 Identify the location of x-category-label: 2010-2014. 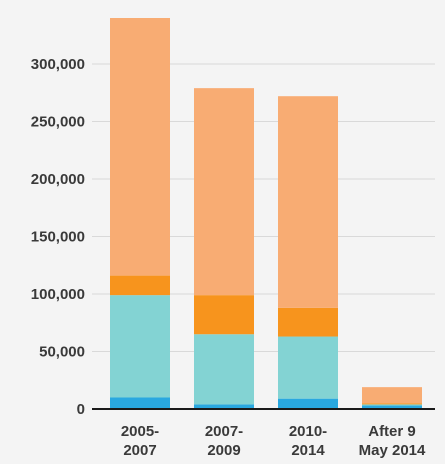
(308, 441).